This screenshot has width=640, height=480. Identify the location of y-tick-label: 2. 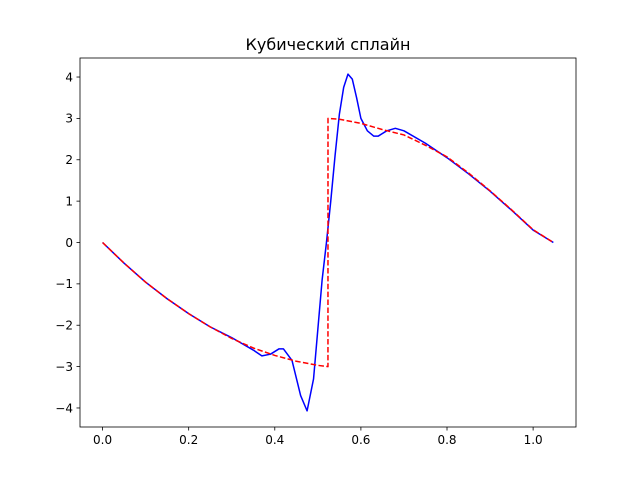
(69, 160).